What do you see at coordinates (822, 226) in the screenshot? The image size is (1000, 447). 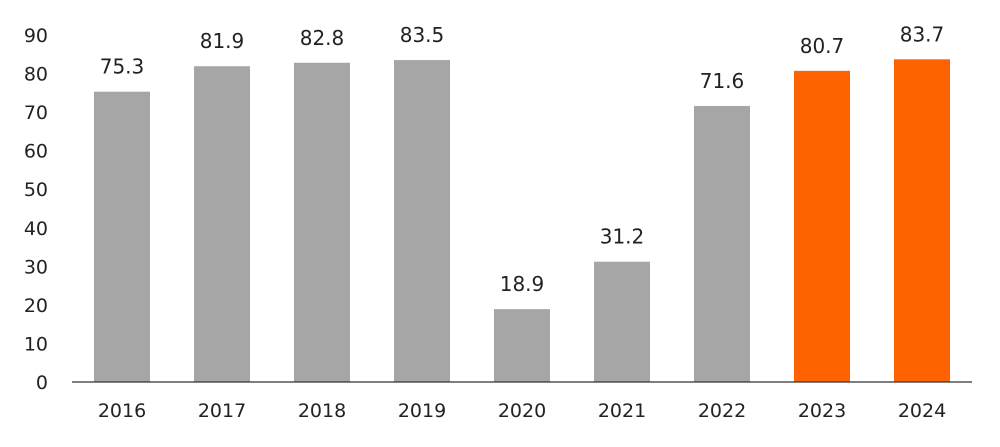 I see `bar-2023` at bounding box center [822, 226].